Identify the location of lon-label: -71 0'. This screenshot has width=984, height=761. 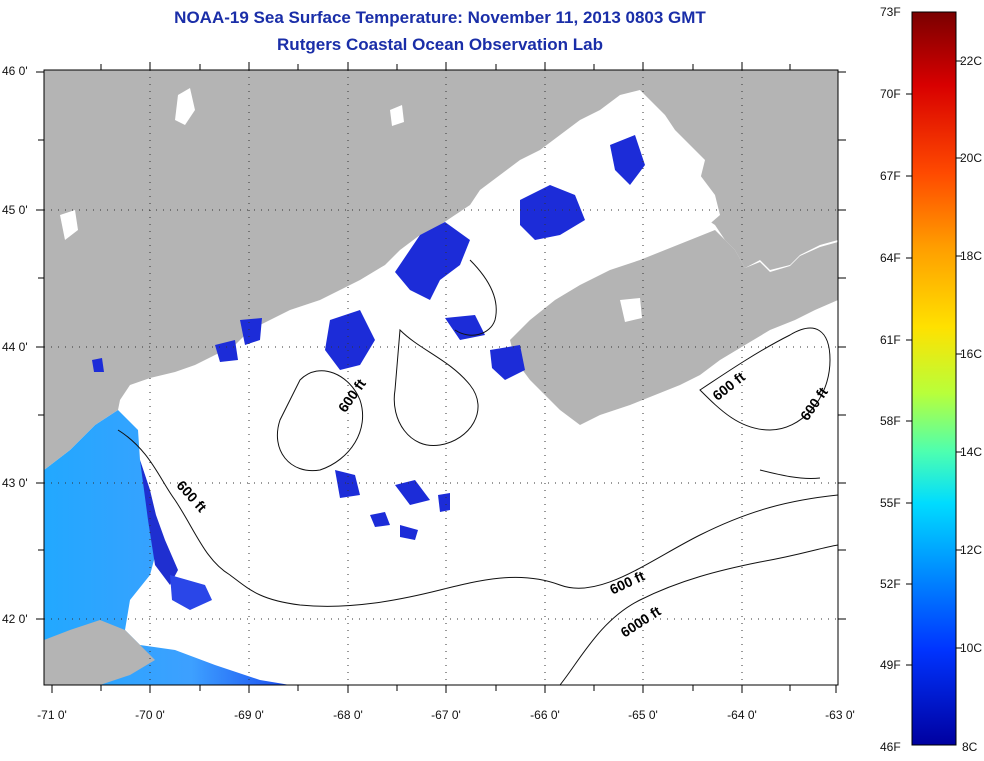
(52, 715).